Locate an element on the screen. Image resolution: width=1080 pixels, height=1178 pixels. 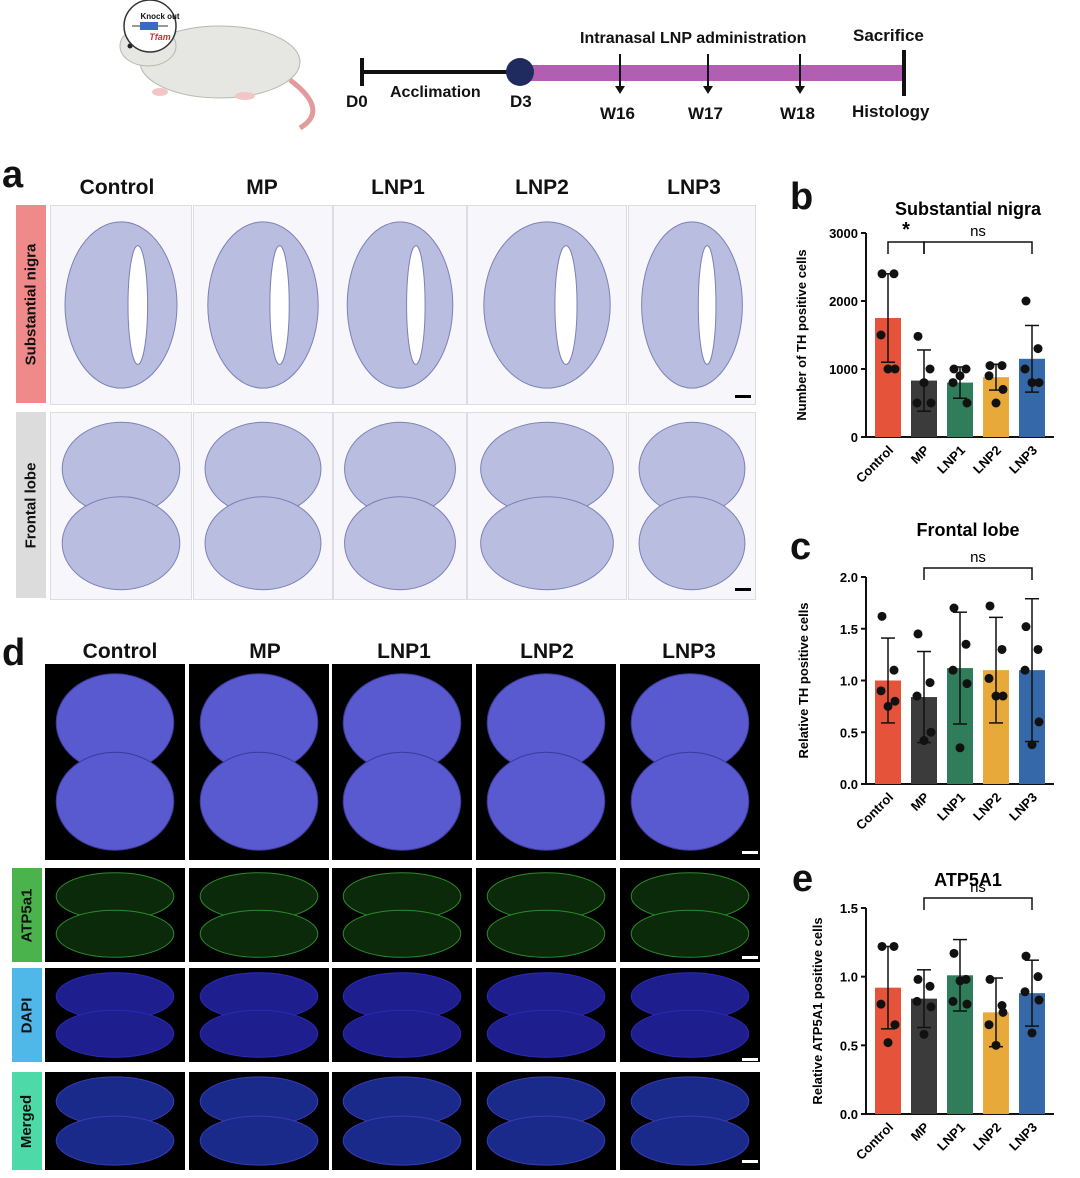
significance-label: * is located at coordinates (906, 230).